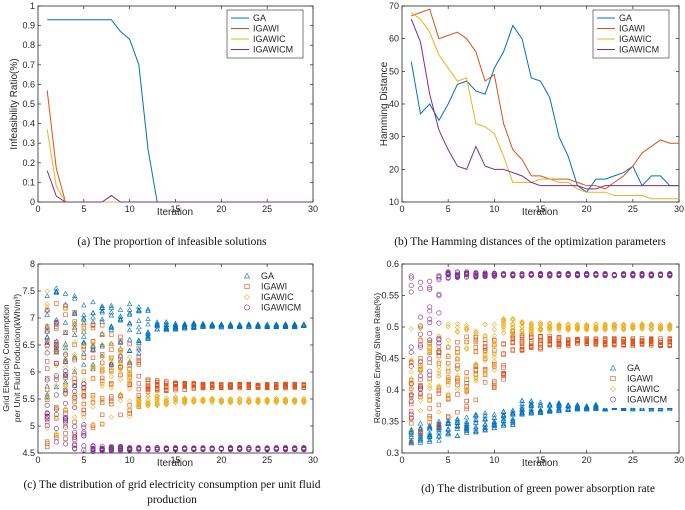 The image size is (685, 510). Describe the element at coordinates (32, 372) in the screenshot. I see `panel-c-ytick-label: 6` at that location.